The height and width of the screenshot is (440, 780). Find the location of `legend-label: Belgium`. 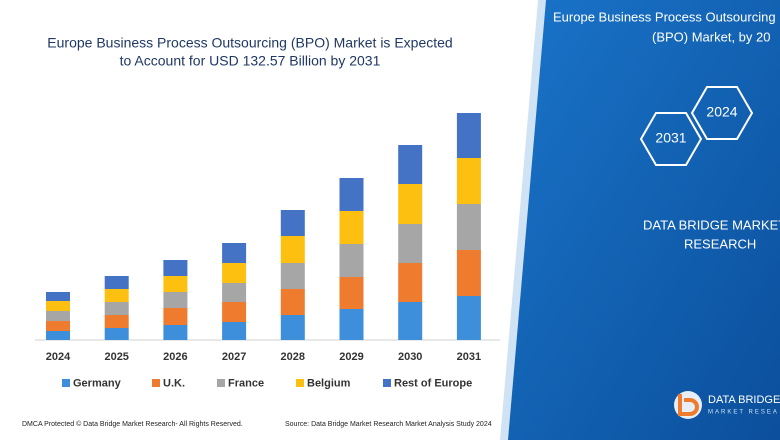

legend-label: Belgium is located at coordinates (329, 383).